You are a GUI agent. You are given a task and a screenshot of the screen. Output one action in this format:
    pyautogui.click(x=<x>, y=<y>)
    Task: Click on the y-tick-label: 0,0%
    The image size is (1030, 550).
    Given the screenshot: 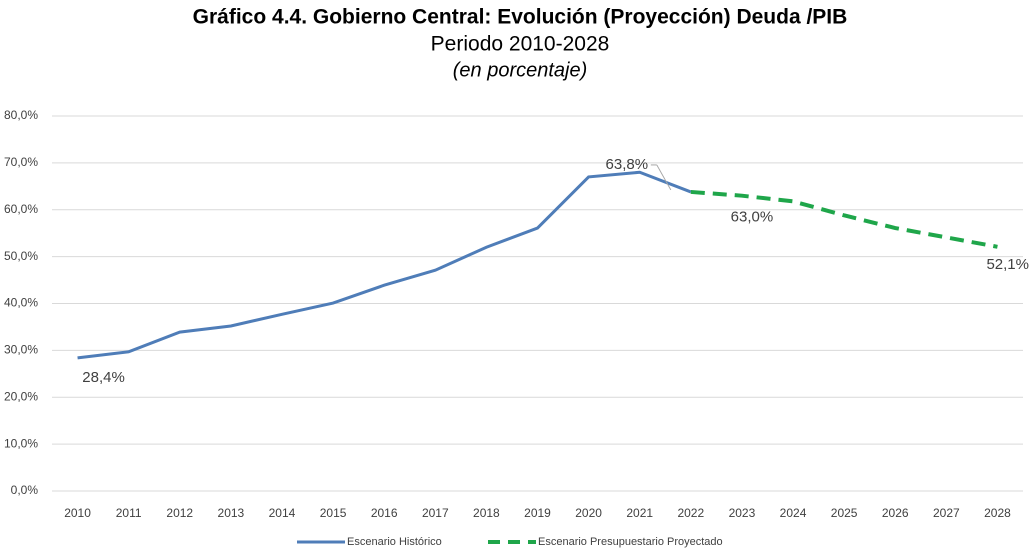 What is the action you would take?
    pyautogui.click(x=25, y=490)
    